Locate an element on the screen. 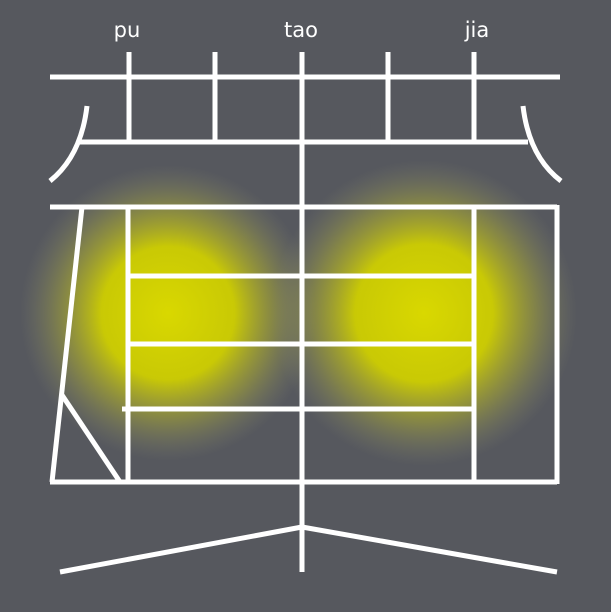  base-left is located at coordinates (181, 549).